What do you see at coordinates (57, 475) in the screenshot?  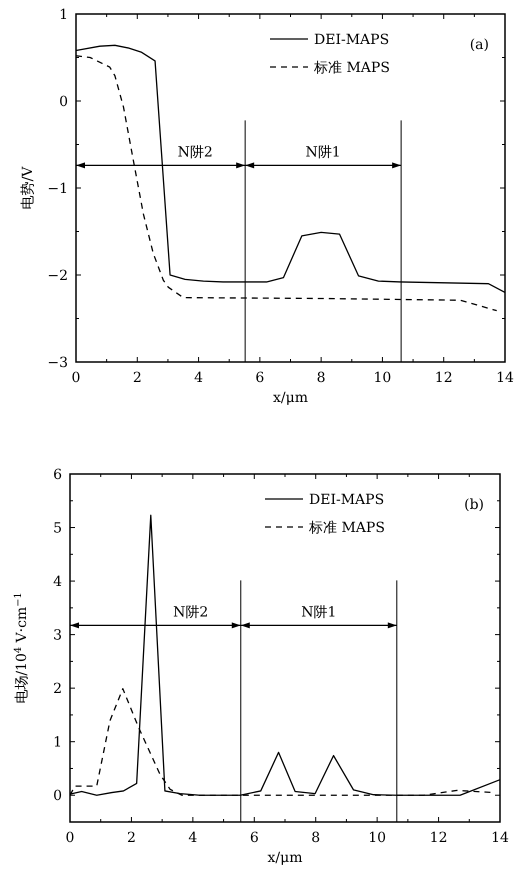 I see `y-tick-label: 6` at bounding box center [57, 475].